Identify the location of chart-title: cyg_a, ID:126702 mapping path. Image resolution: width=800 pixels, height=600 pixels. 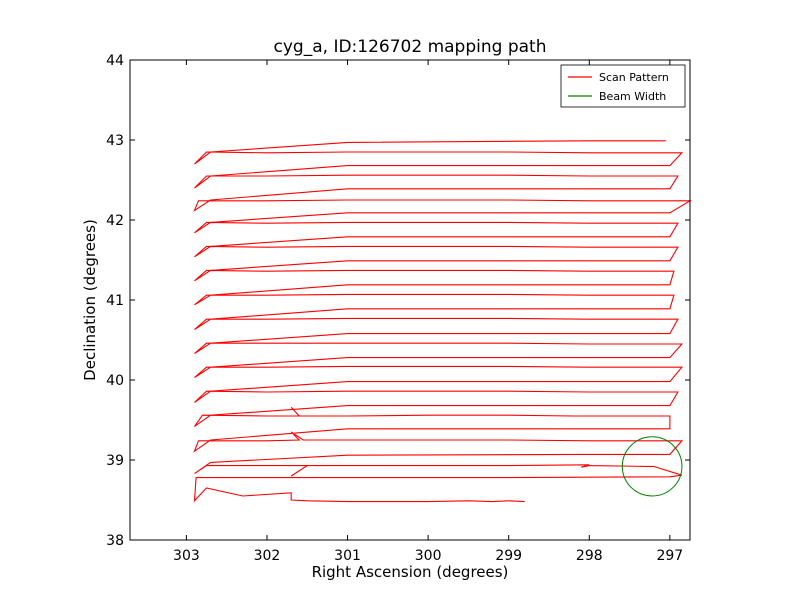
(410, 47).